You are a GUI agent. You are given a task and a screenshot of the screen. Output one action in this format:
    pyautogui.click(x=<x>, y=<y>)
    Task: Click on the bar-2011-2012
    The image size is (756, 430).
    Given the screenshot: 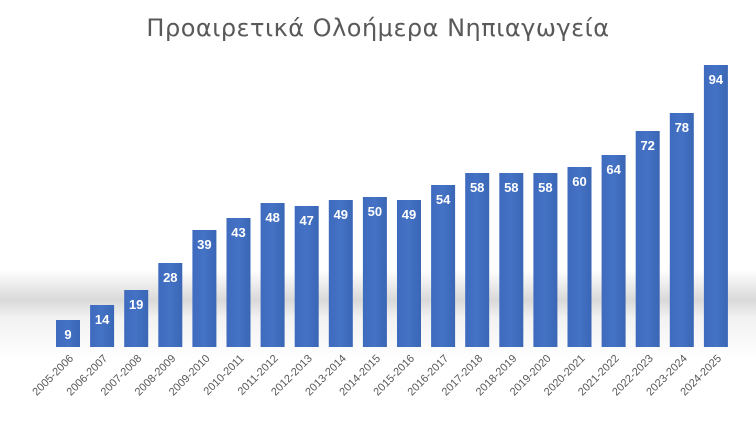 What is the action you would take?
    pyautogui.click(x=272, y=275)
    